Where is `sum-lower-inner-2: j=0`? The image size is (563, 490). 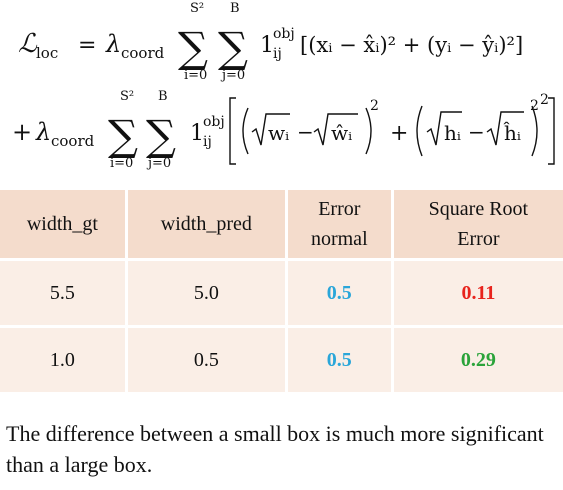 sum-lower-inner-2: j=0 is located at coordinates (158, 163).